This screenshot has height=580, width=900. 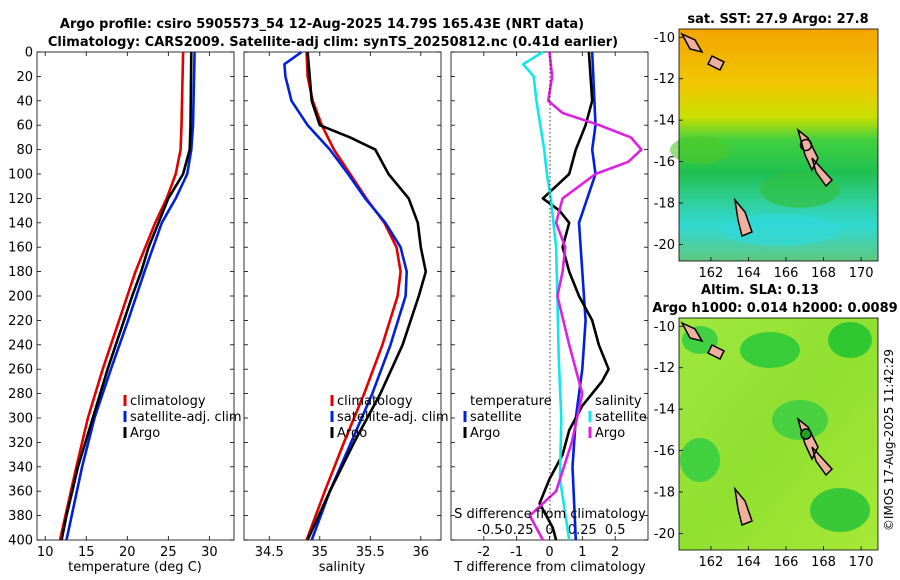 What do you see at coordinates (511, 401) in the screenshot?
I see `legend-title-temperature: temperature` at bounding box center [511, 401].